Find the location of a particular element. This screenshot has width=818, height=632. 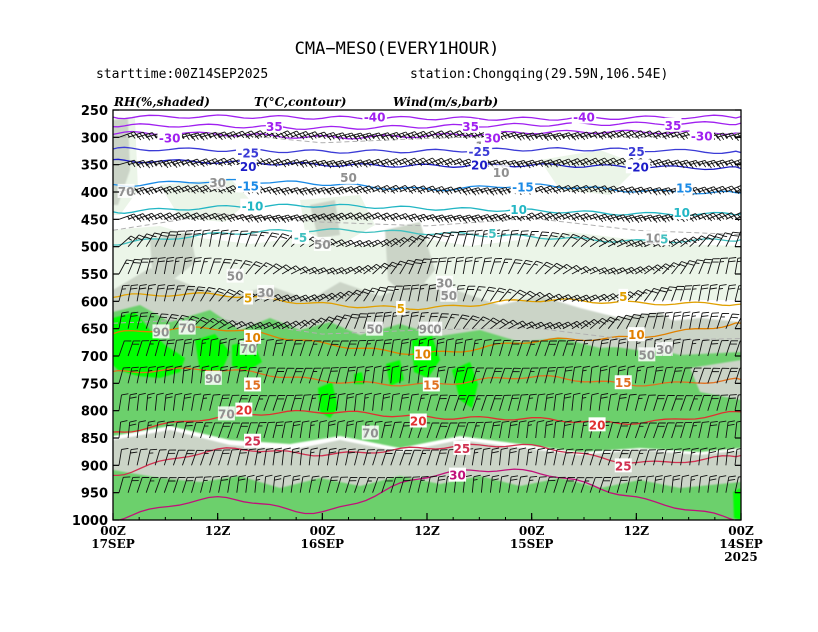

x-tick-label: 2025 is located at coordinates (740, 557).